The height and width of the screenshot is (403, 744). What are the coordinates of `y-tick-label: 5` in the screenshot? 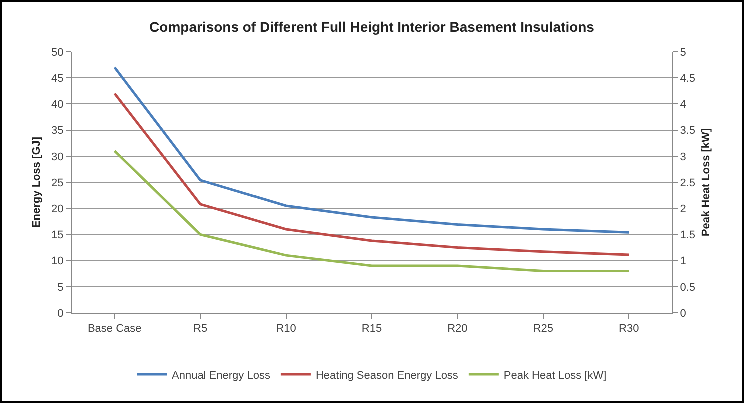 It's located at (61, 288).